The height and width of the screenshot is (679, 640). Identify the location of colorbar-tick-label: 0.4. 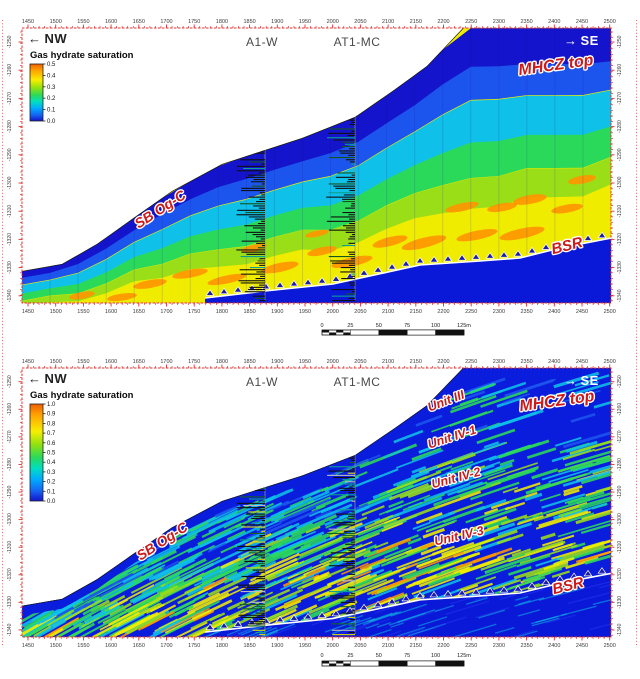
(51, 463).